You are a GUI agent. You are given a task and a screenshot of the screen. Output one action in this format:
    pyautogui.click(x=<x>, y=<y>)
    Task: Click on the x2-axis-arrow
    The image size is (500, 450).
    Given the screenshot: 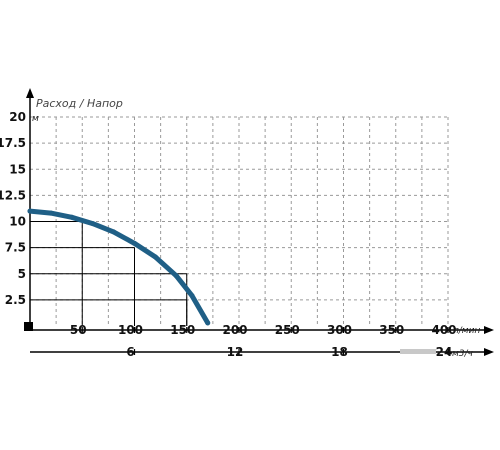 What is the action you would take?
    pyautogui.click(x=489, y=352)
    